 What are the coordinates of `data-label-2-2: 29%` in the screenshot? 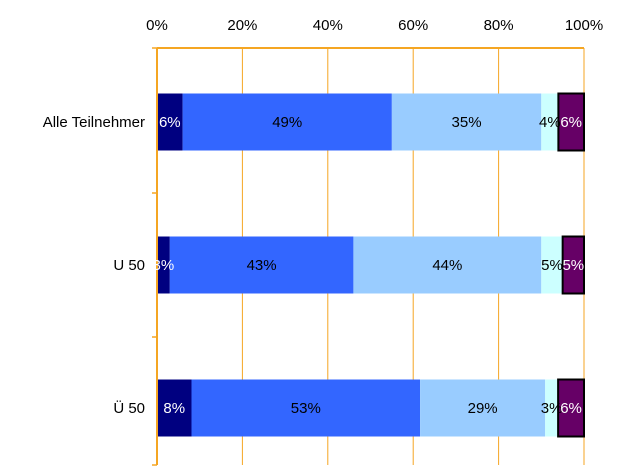 It's located at (483, 408).